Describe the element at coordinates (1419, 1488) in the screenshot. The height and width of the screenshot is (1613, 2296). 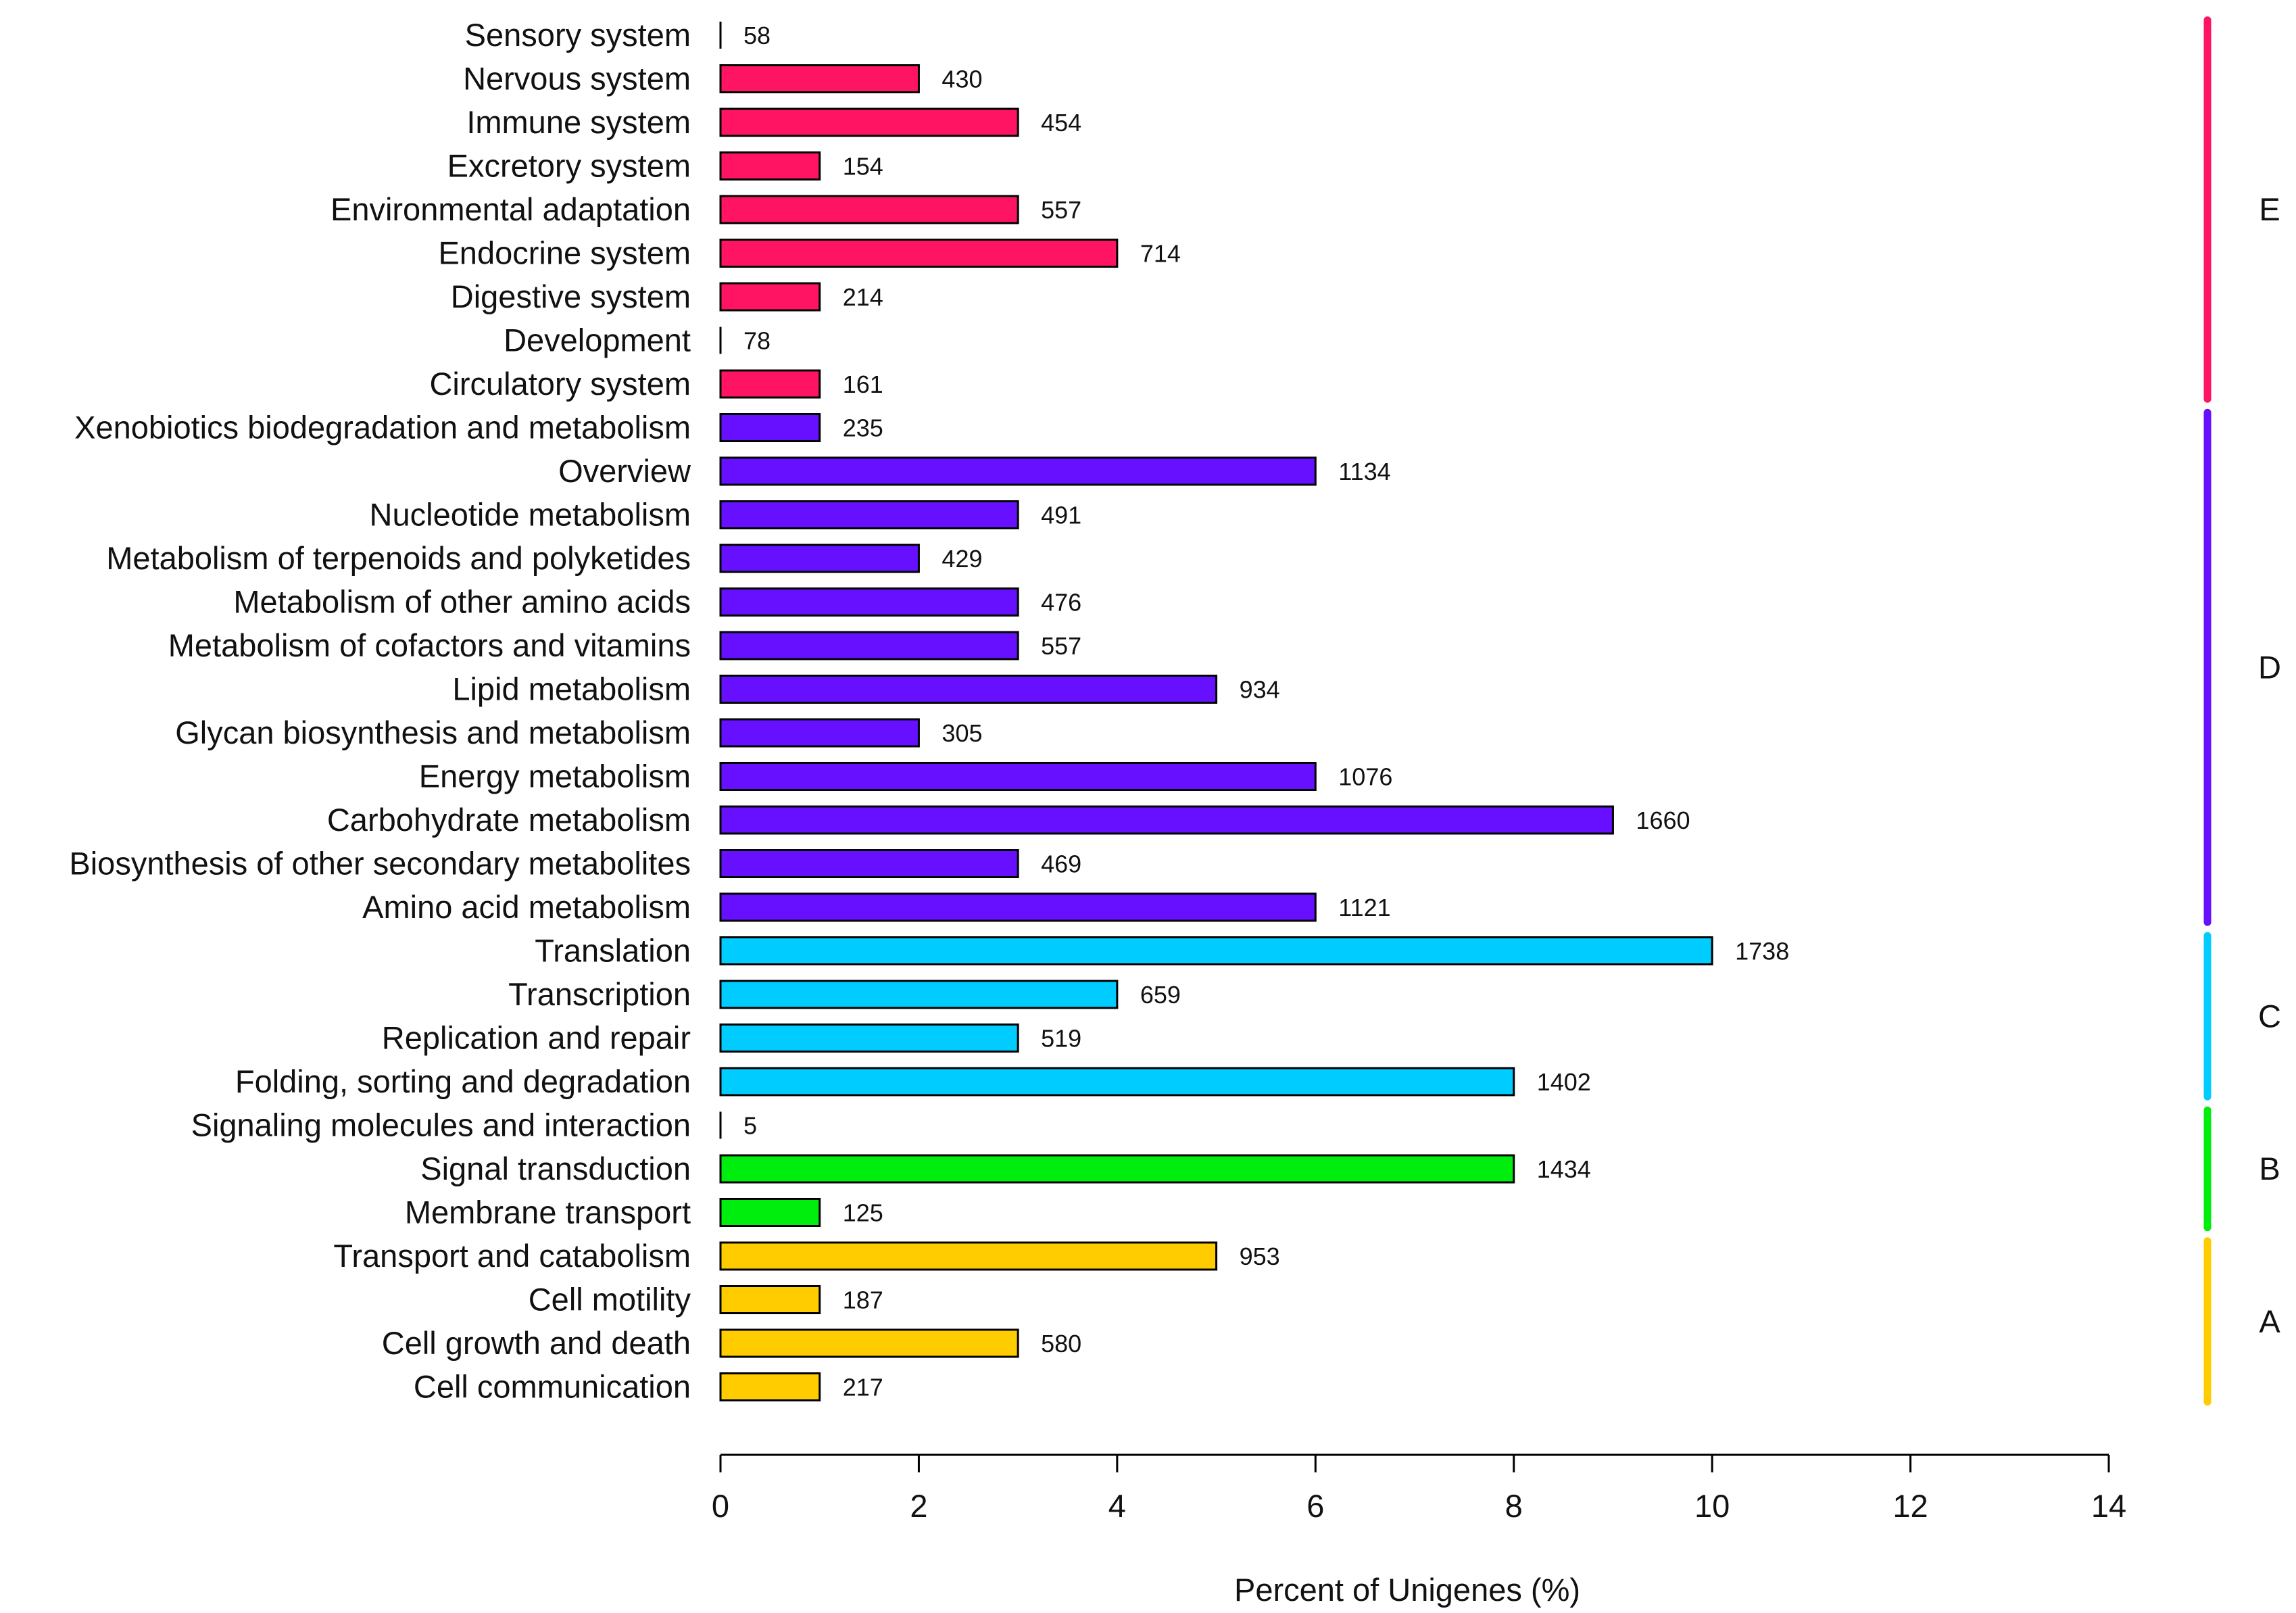
I see `x-axis: 0 2 4 6 8 10 12 14` at that location.